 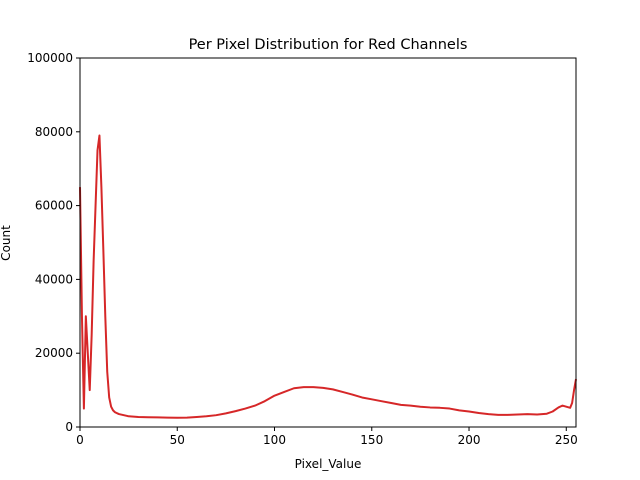 What do you see at coordinates (54, 353) in the screenshot?
I see `y-tick-label: 20000` at bounding box center [54, 353].